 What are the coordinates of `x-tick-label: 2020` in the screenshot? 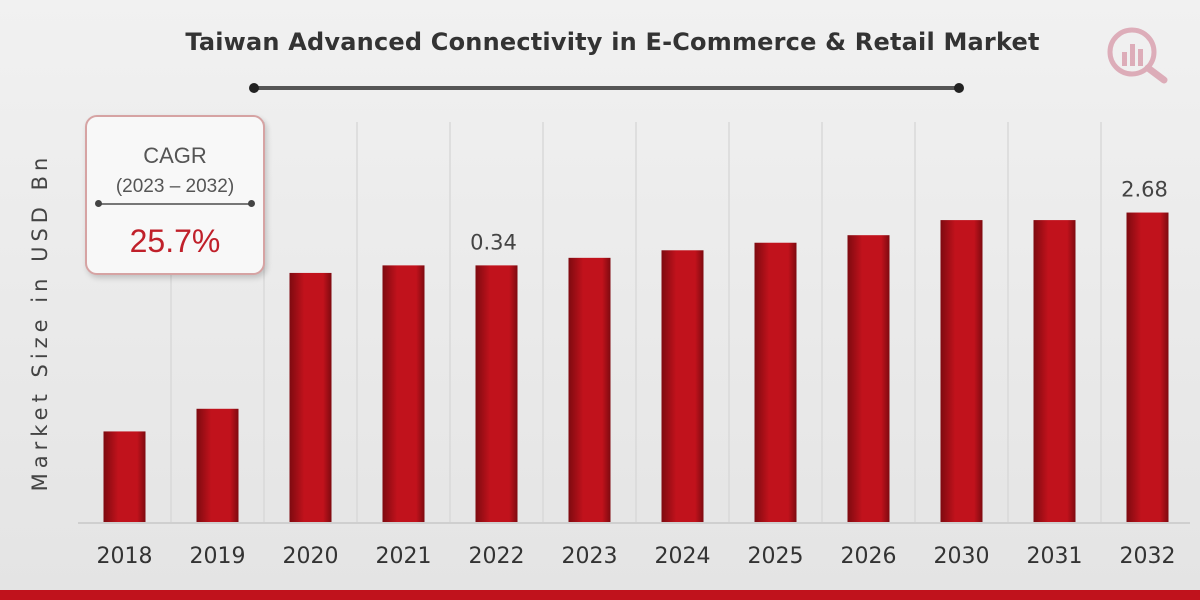 It's located at (311, 556).